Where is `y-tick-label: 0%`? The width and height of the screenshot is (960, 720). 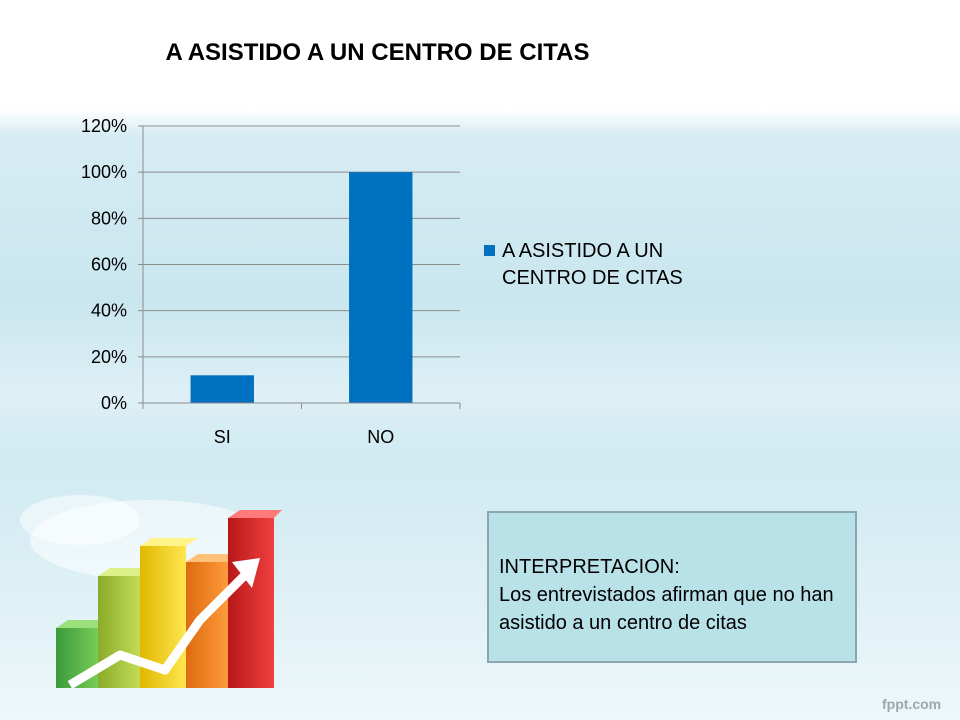
y-tick-label: 0% is located at coordinates (114, 403).